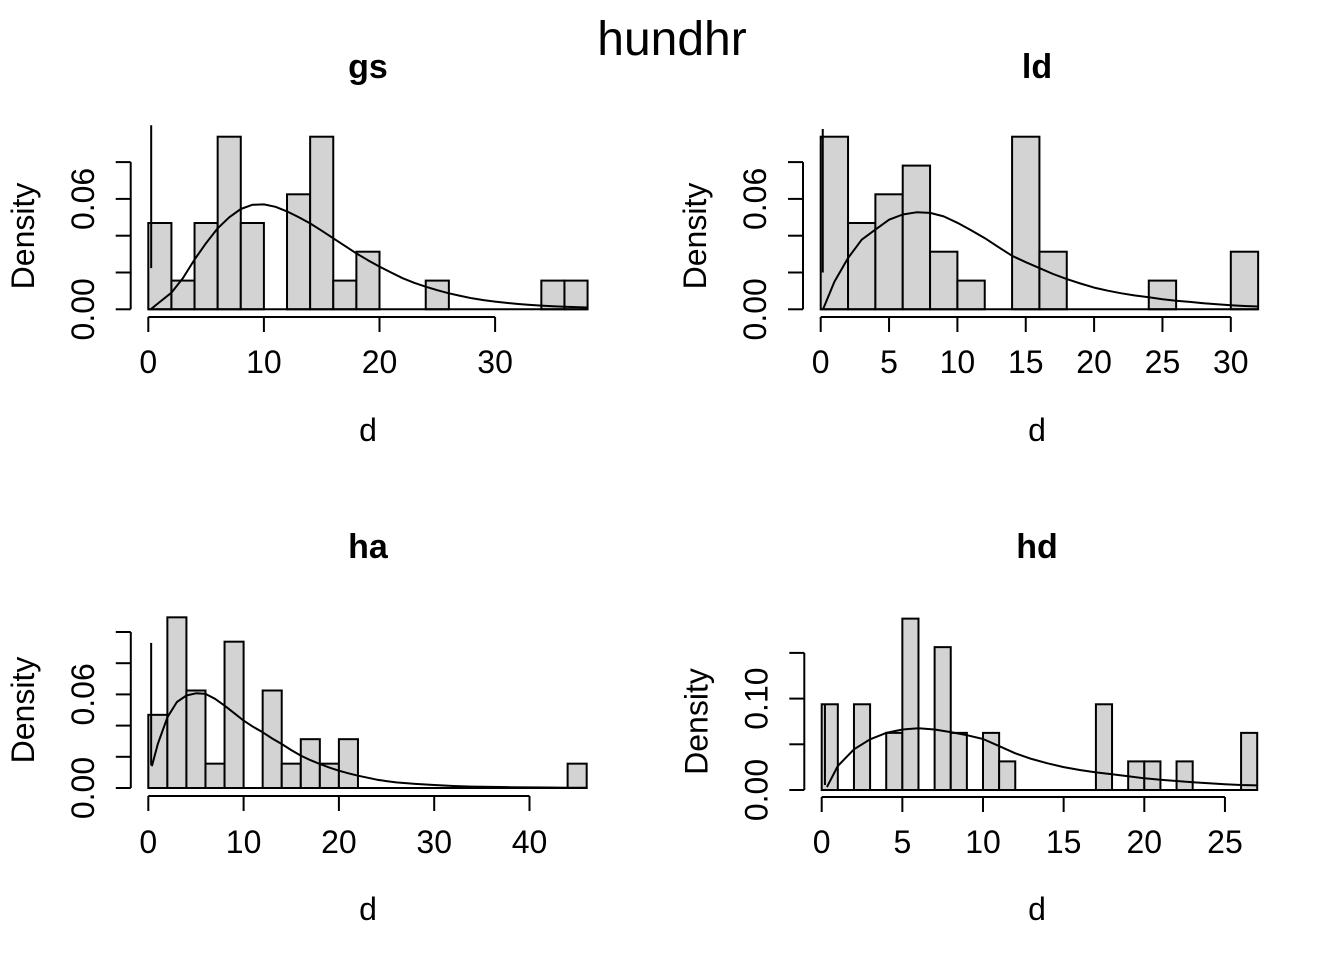 The image size is (1344, 960). What do you see at coordinates (530, 842) in the screenshot?
I see `x-tick-label: 40` at bounding box center [530, 842].